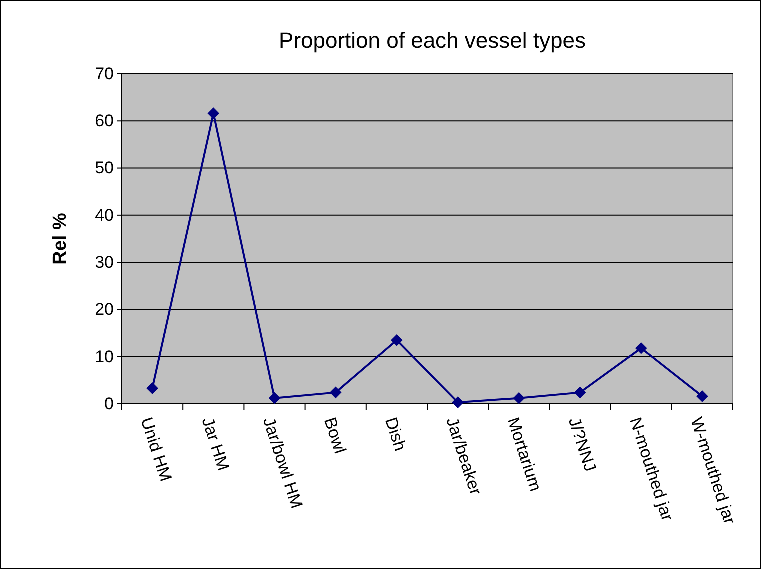  I want to click on y-tick-label: 20, so click(104, 310).